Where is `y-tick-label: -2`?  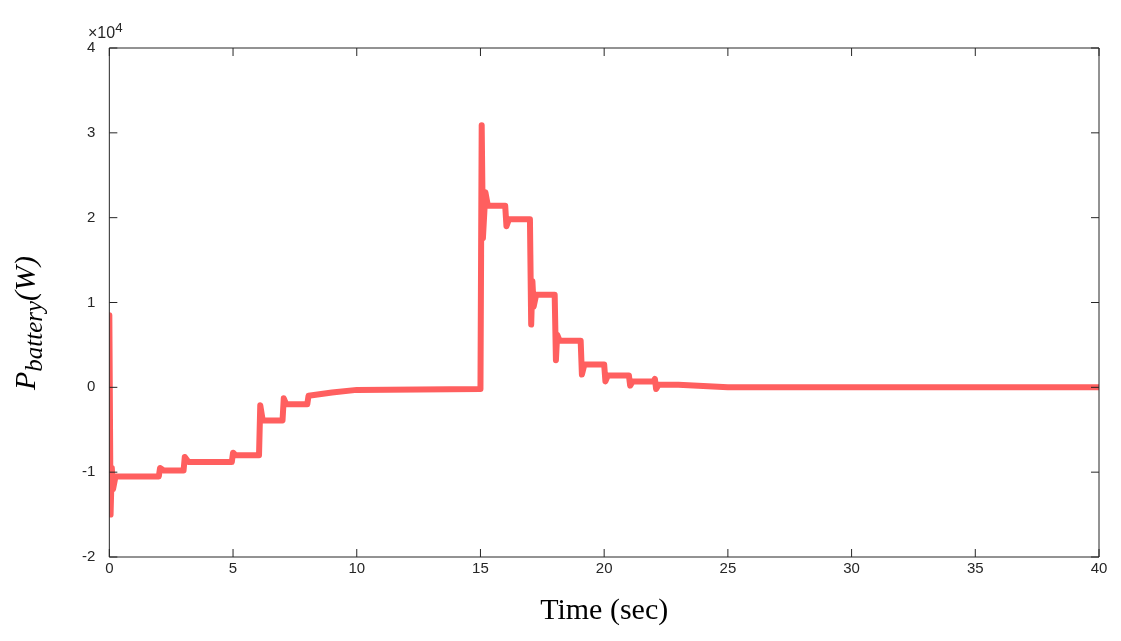
y-tick-label: -2 is located at coordinates (88, 556).